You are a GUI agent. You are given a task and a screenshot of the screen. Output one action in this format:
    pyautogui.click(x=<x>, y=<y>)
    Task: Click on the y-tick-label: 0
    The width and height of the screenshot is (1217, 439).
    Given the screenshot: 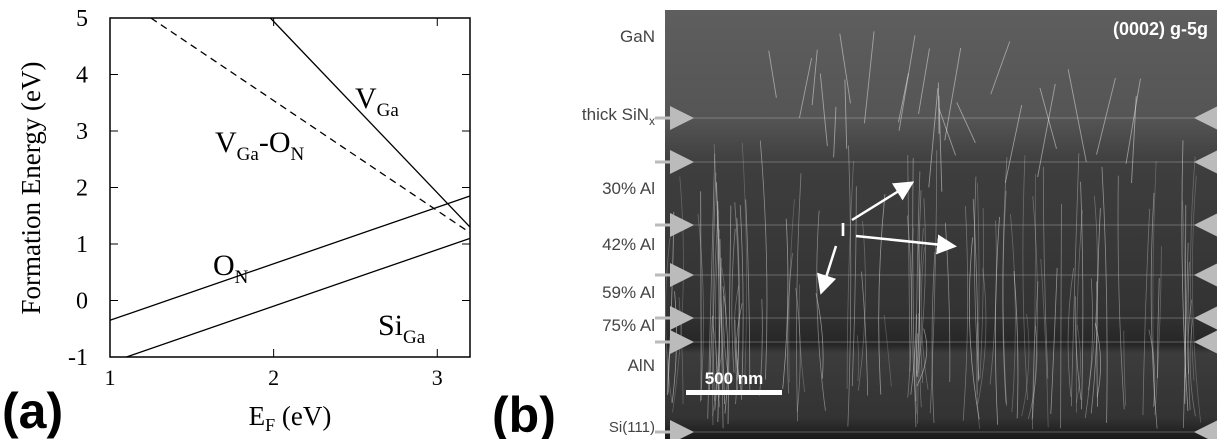 What is the action you would take?
    pyautogui.click(x=82, y=302)
    